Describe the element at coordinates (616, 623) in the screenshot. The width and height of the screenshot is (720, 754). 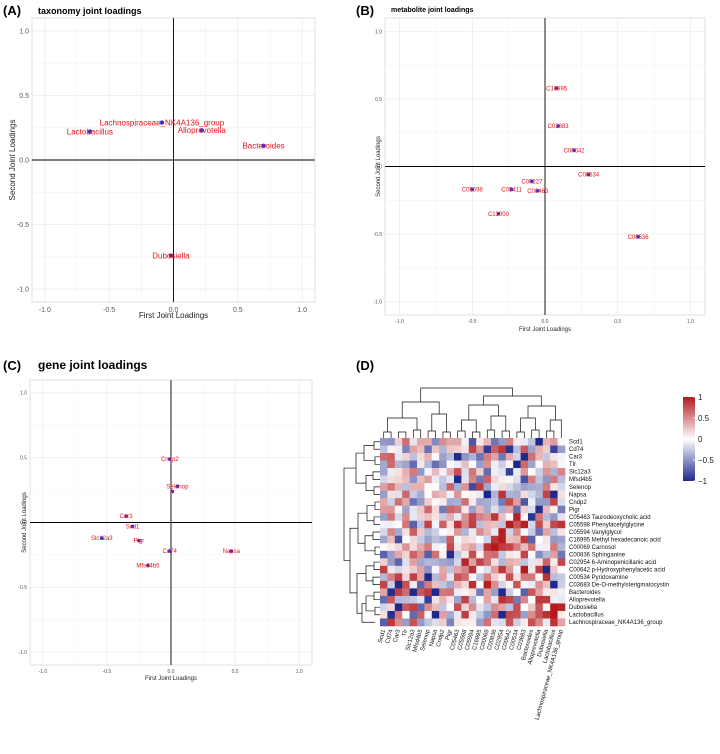
I see `heatmap-row-label: Lachnospiraceae_NK4A136_group` at that location.